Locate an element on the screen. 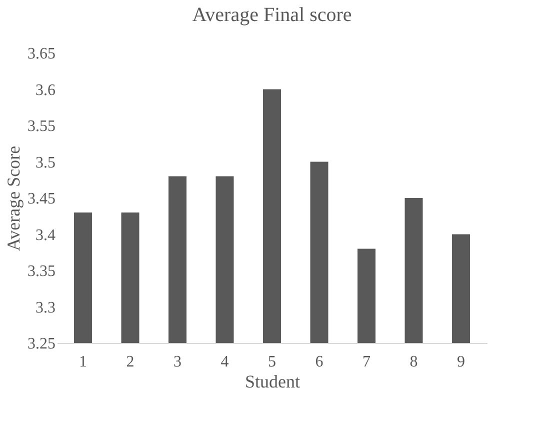  y-axis-title: Average Score is located at coordinates (14, 199).